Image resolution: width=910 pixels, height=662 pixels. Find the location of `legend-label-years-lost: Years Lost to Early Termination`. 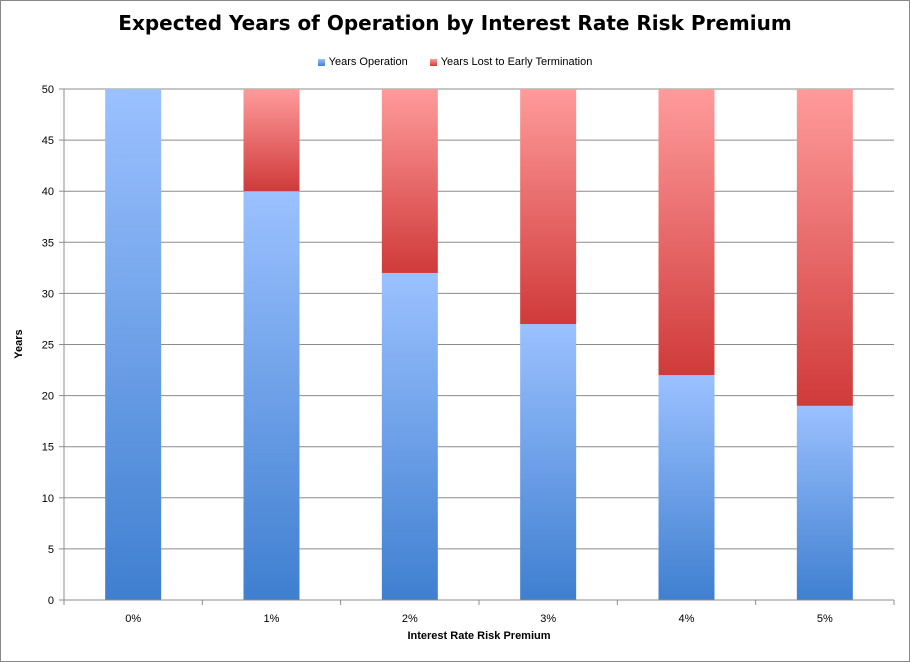

legend-label-years-lost: Years Lost to Early Termination is located at coordinates (516, 62).